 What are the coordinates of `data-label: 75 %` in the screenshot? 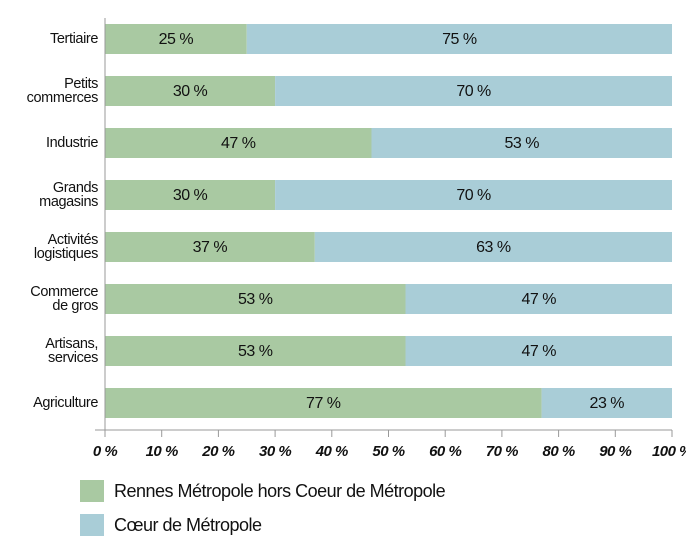 It's located at (459, 39).